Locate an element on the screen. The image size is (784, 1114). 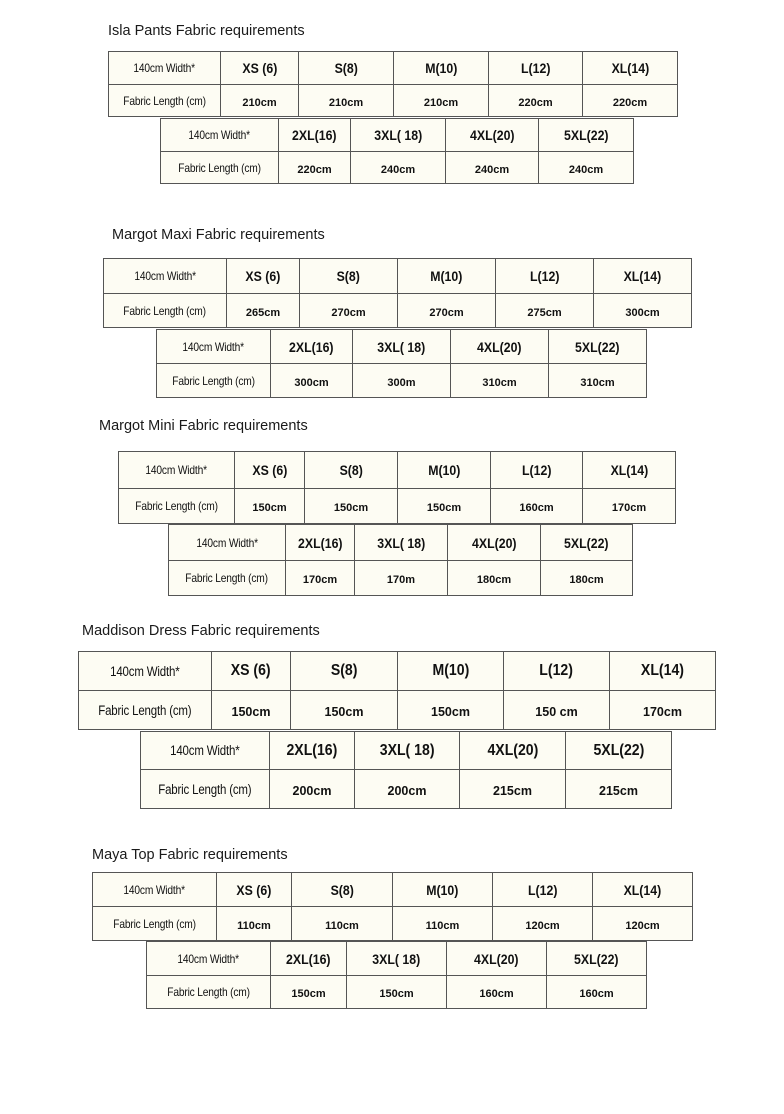
section-title: Maya Top Fabric requirements is located at coordinates (190, 855).